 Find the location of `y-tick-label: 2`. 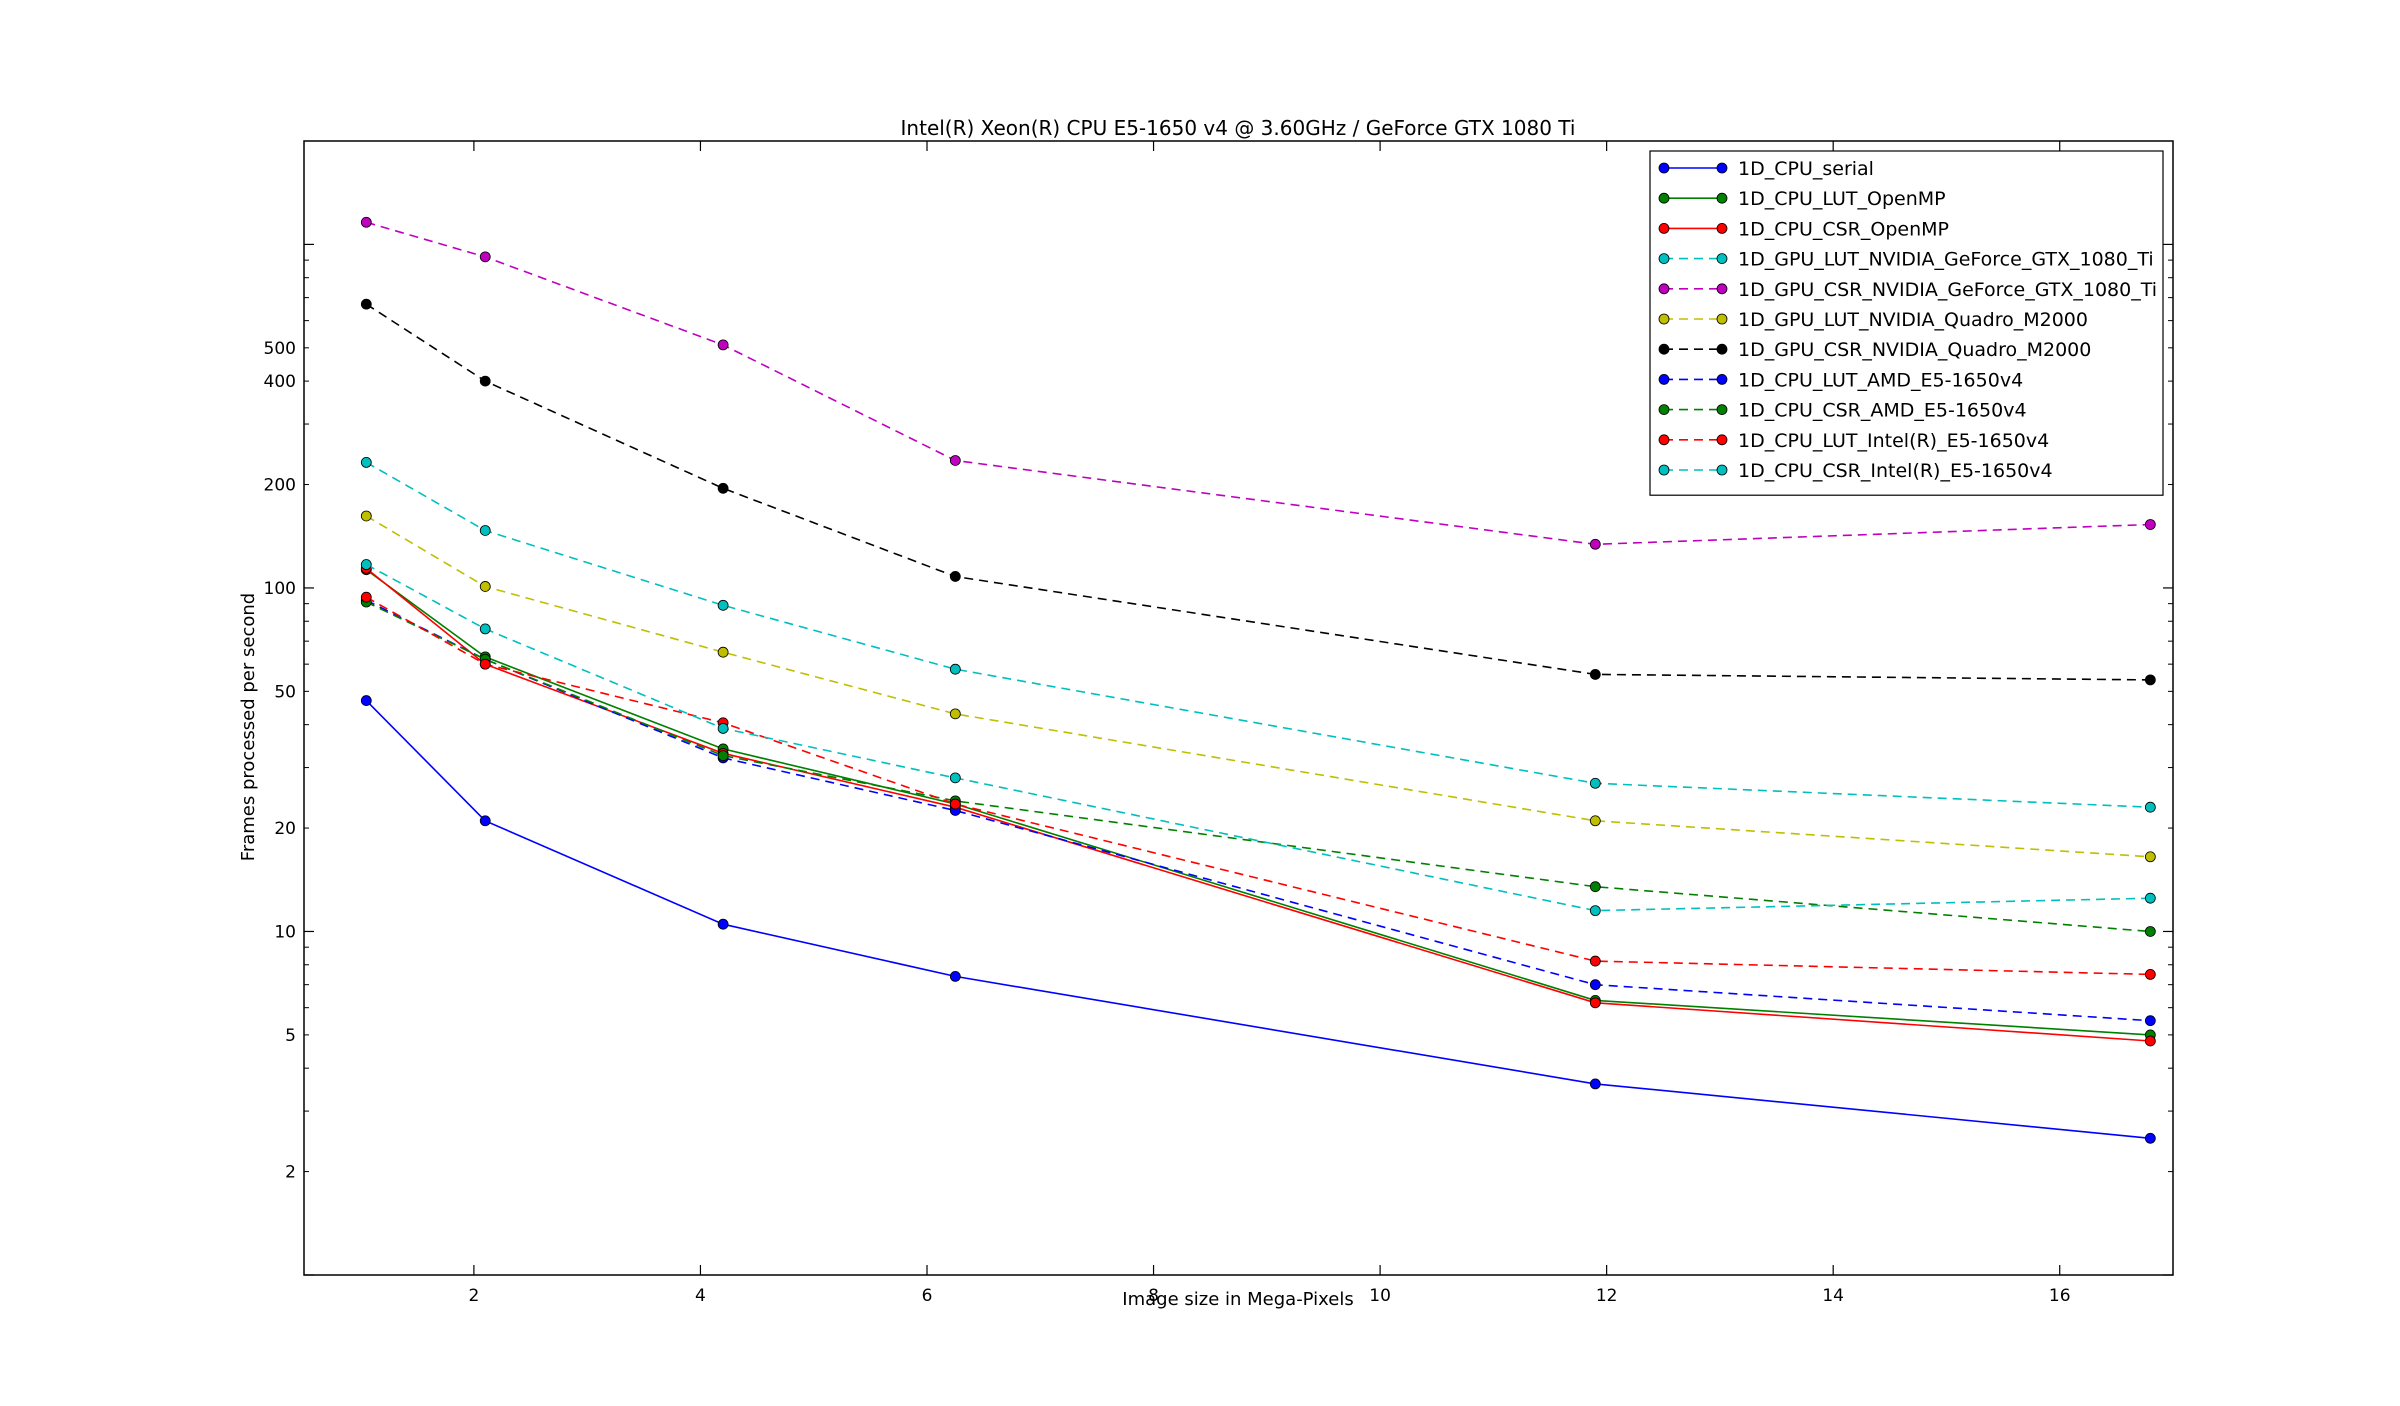

y-tick-label: 2 is located at coordinates (290, 1173).